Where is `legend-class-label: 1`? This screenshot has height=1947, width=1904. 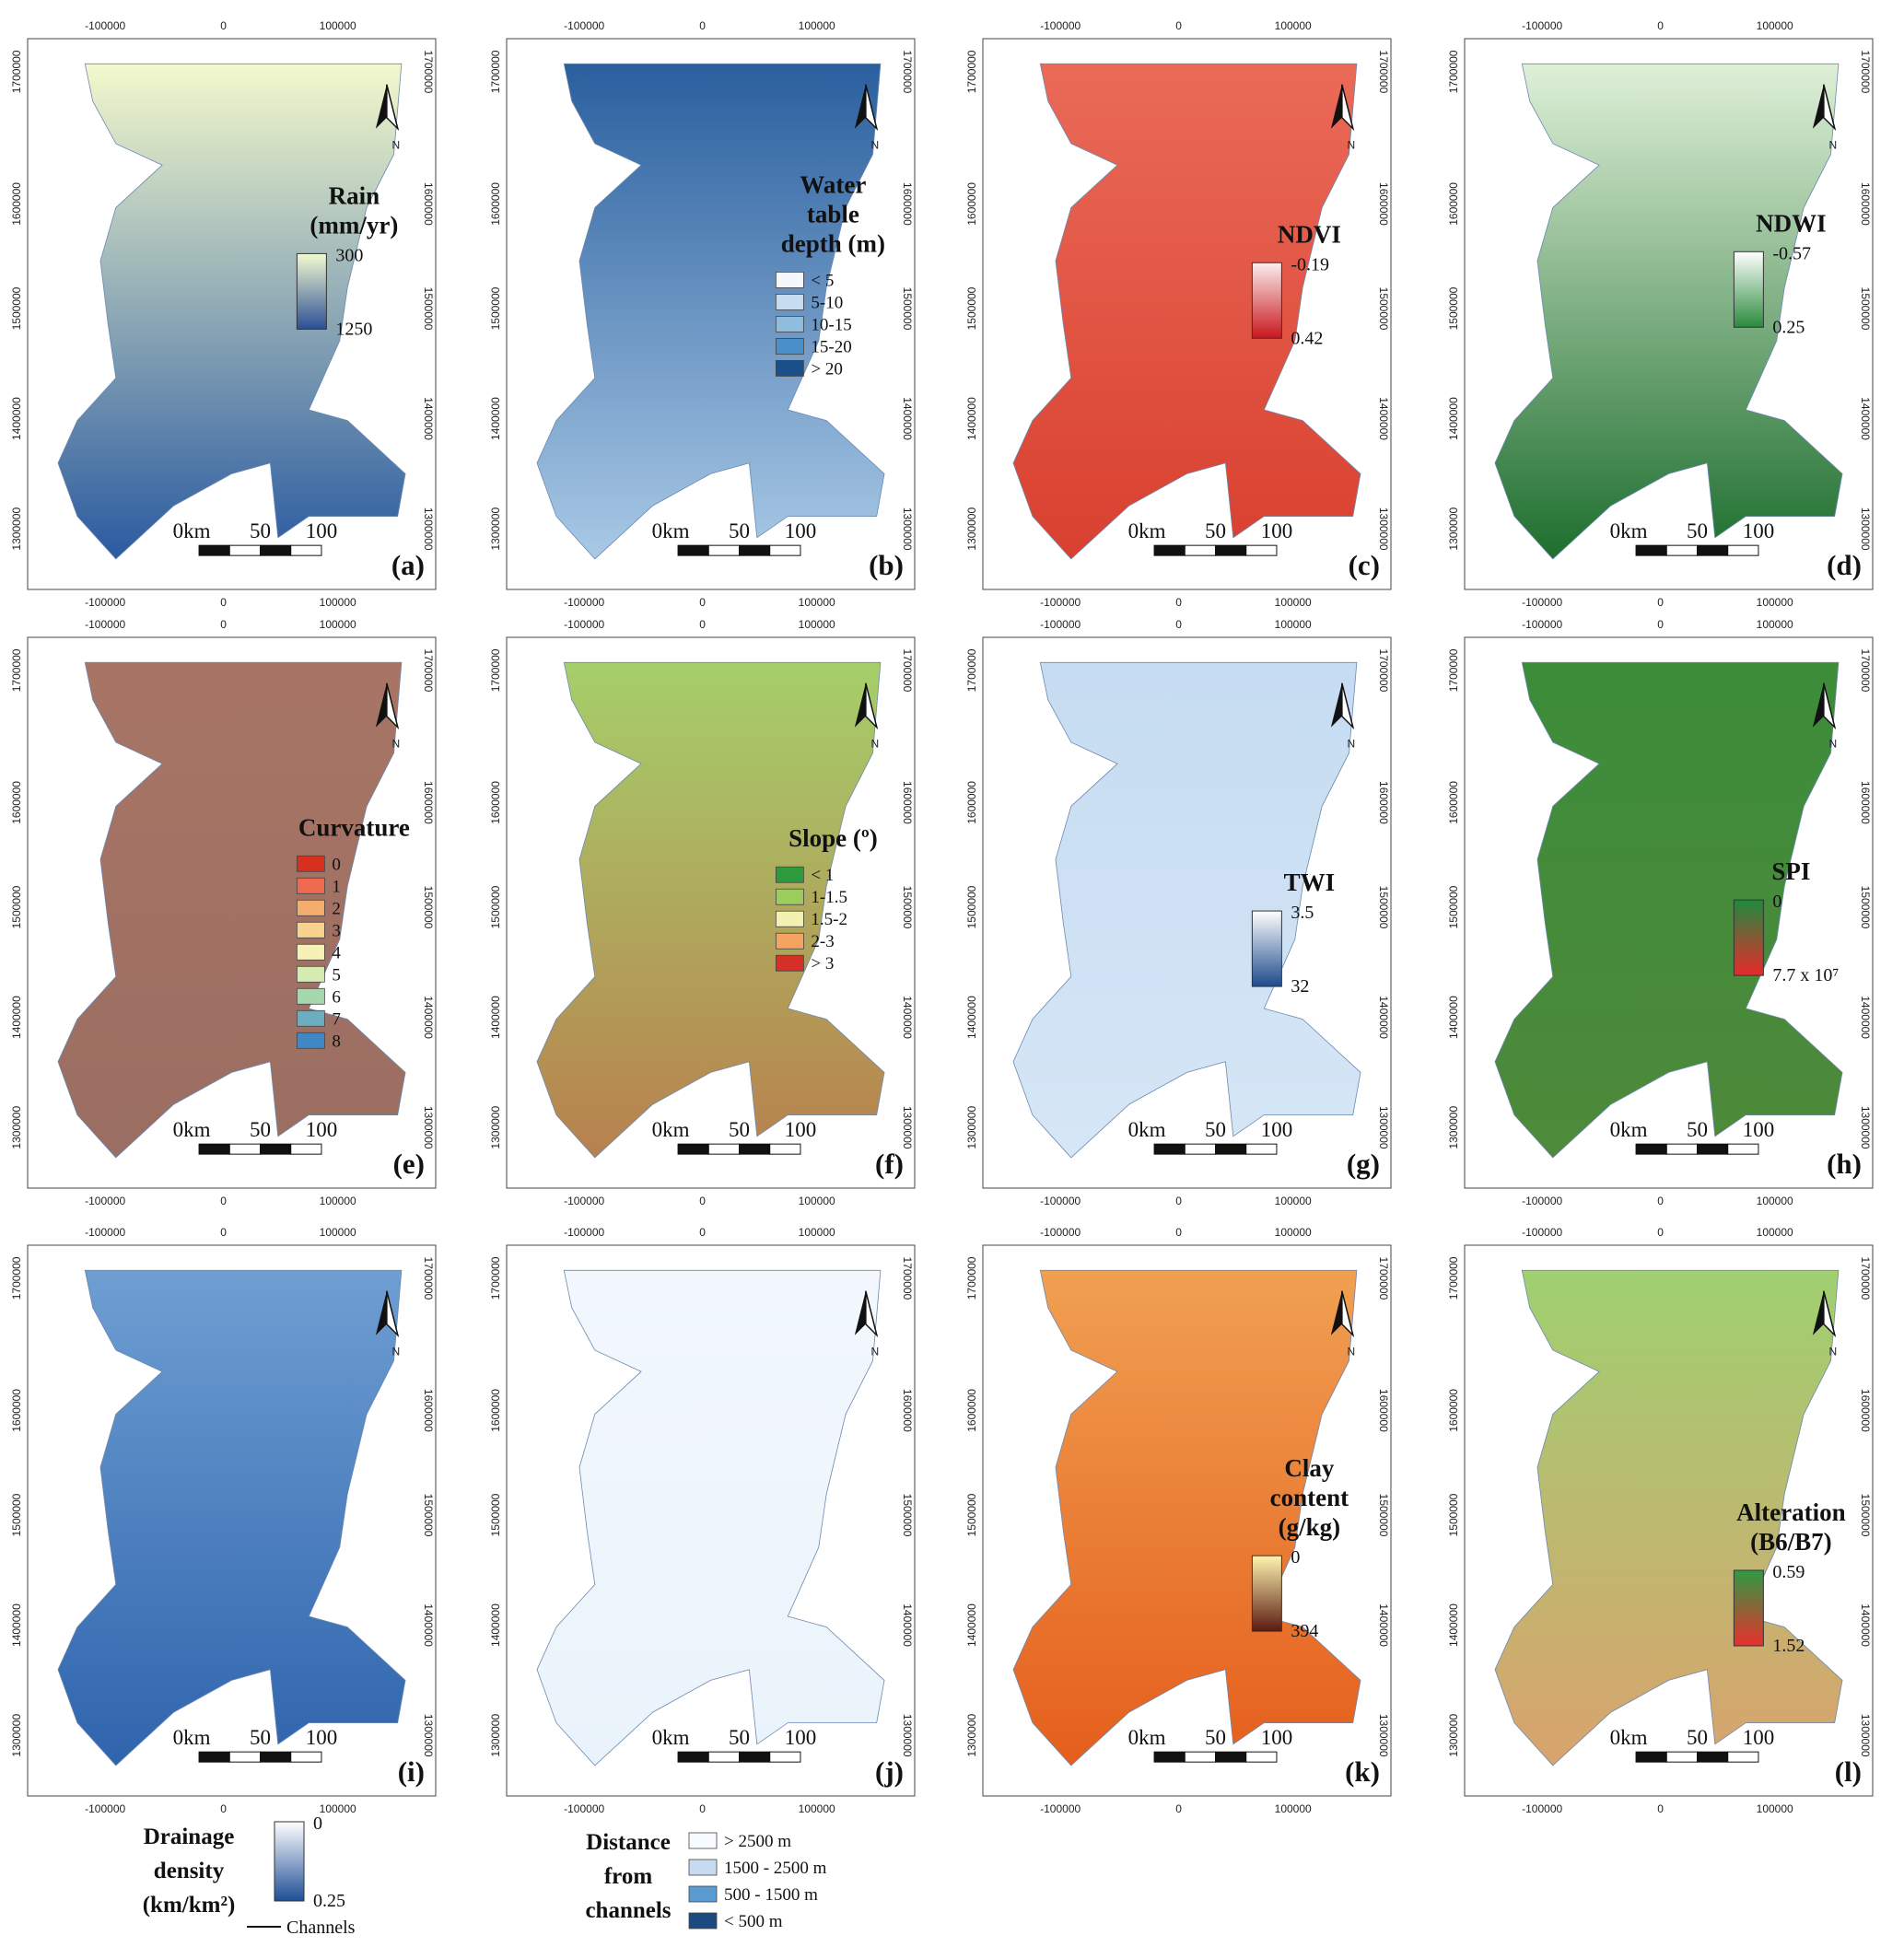
legend-class-label: 1 is located at coordinates (336, 886).